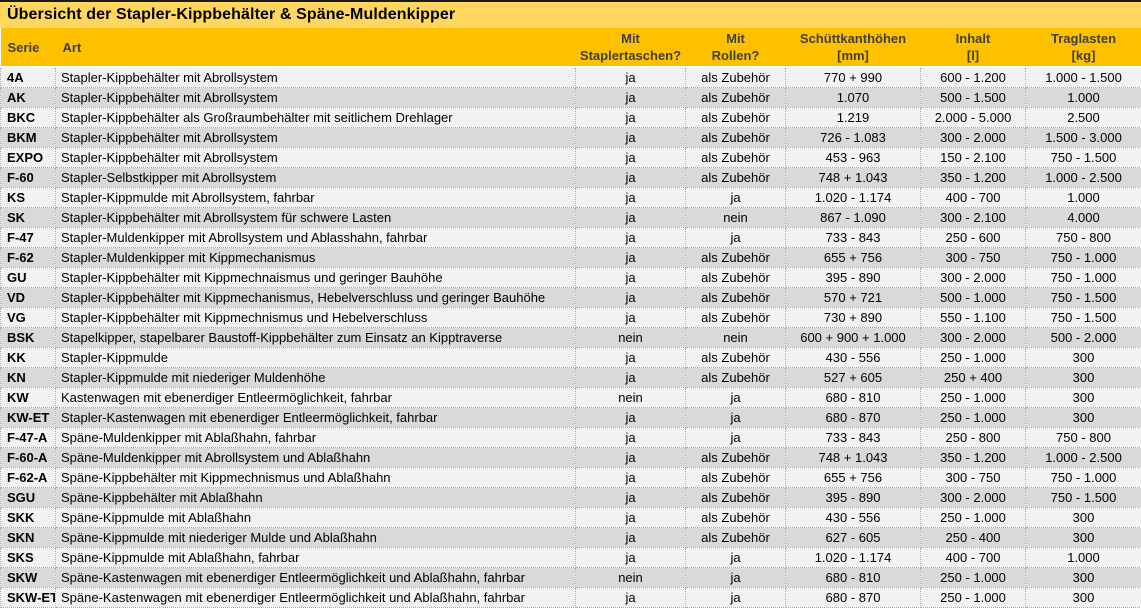 The height and width of the screenshot is (608, 1141). Describe the element at coordinates (973, 458) in the screenshot. I see `inhalt-cell: 350 - 1.200` at that location.